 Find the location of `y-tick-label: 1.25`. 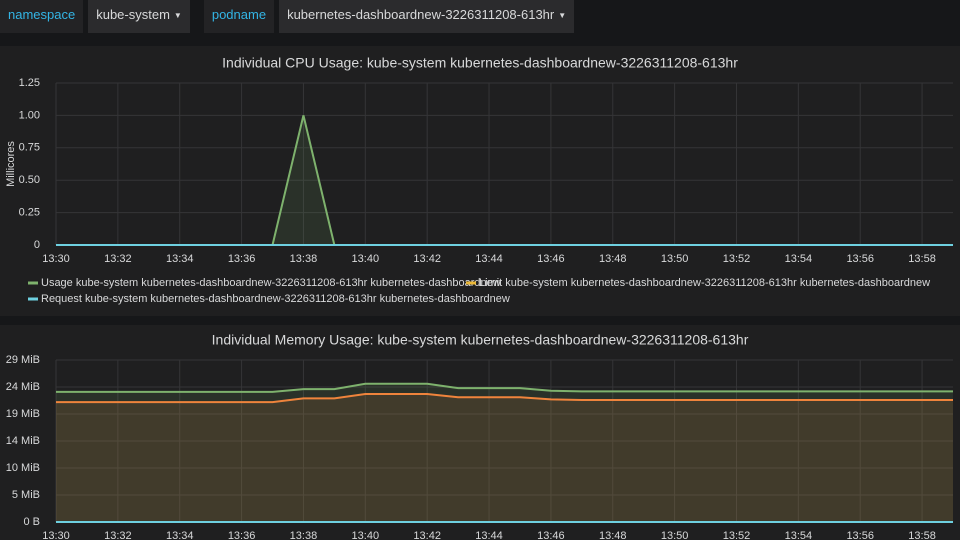

y-tick-label: 1.25 is located at coordinates (29, 83).